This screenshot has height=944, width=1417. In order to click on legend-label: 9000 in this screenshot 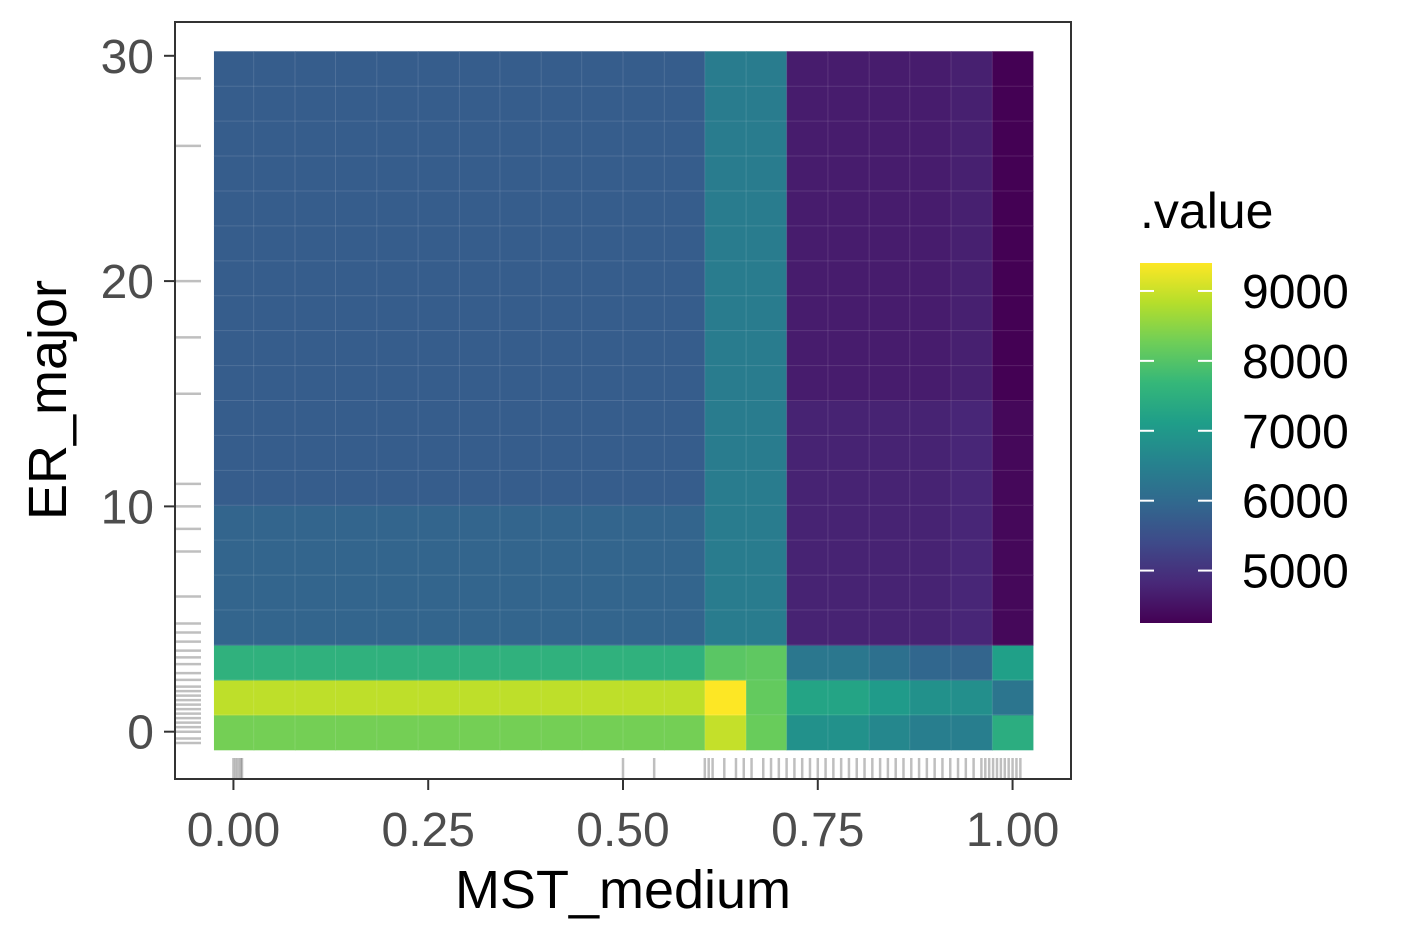, I will do `click(1295, 292)`.